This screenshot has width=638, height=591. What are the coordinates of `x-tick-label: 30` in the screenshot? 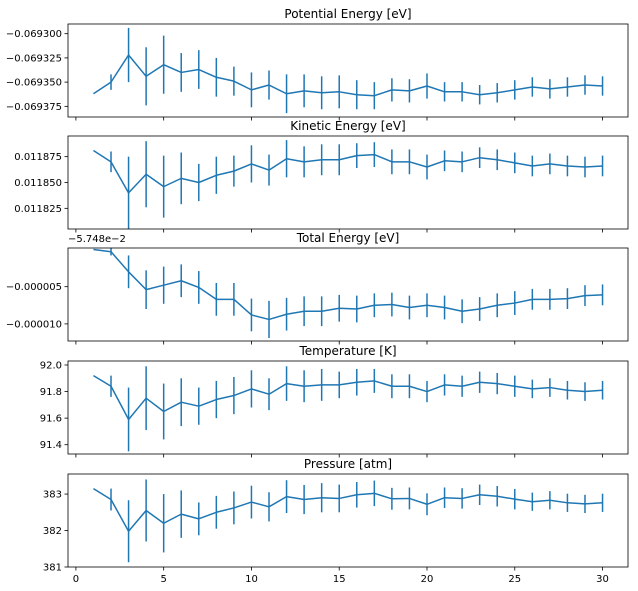 It's located at (602, 579).